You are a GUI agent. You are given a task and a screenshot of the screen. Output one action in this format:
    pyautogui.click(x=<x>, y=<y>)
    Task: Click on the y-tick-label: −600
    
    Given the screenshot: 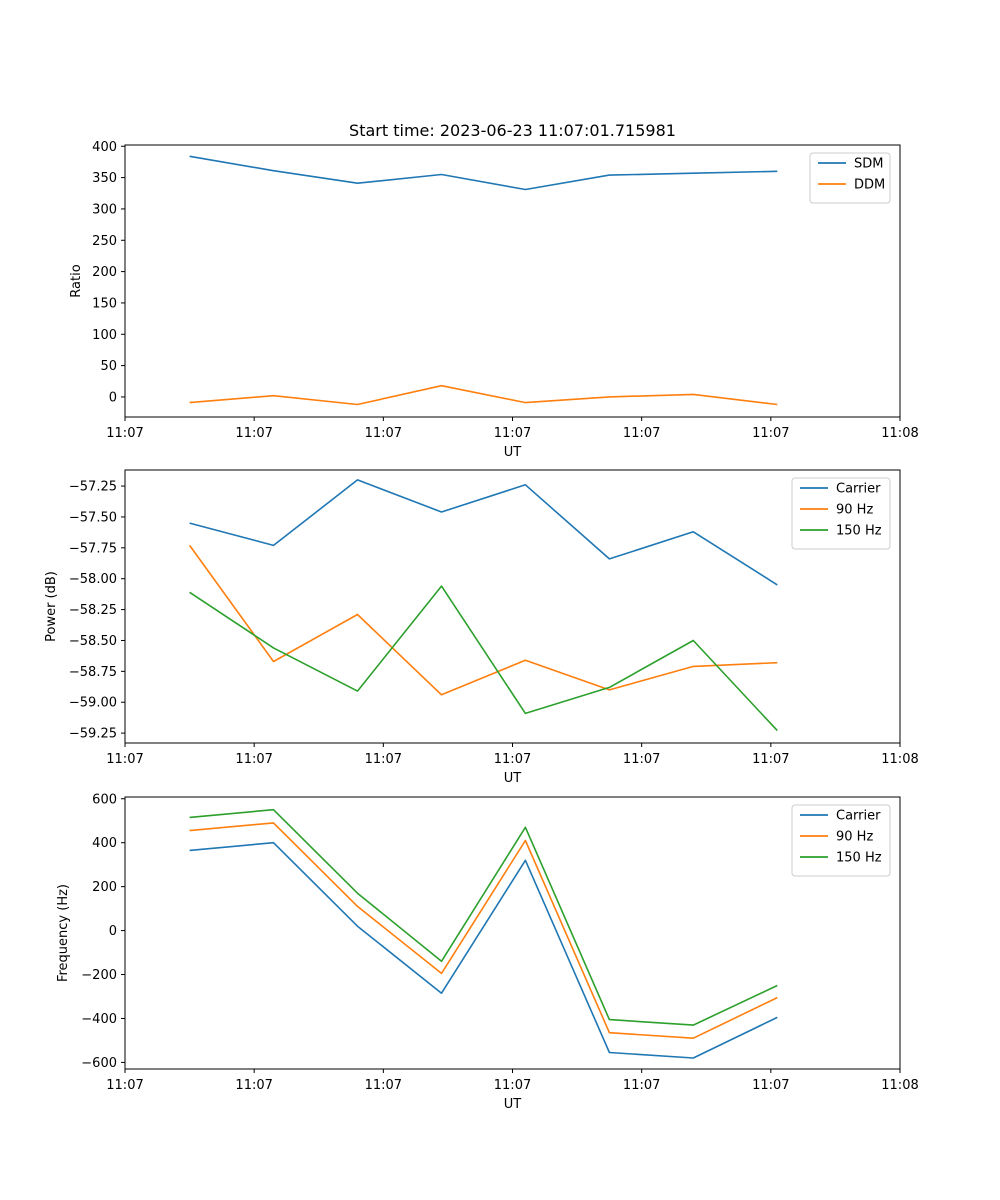 What is the action you would take?
    pyautogui.click(x=99, y=1063)
    